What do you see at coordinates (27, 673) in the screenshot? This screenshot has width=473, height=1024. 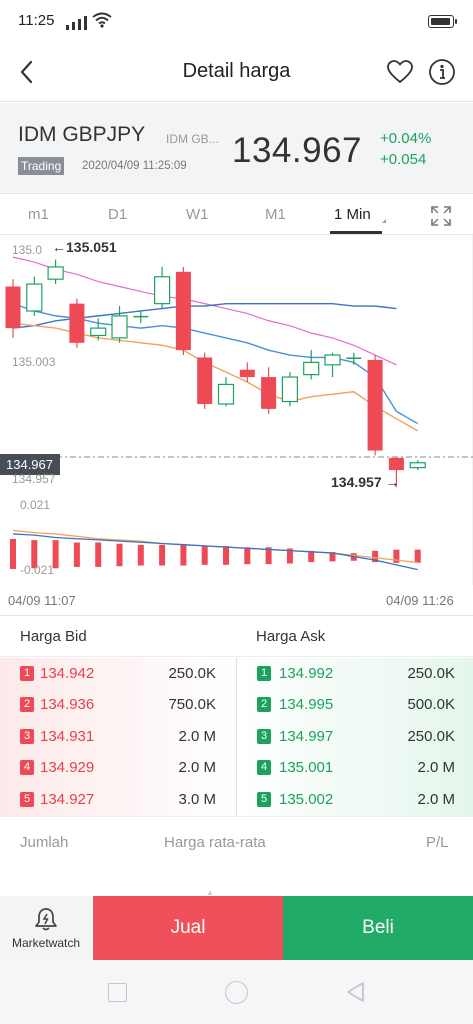 I see `bid-rank-badge: 1` at bounding box center [27, 673].